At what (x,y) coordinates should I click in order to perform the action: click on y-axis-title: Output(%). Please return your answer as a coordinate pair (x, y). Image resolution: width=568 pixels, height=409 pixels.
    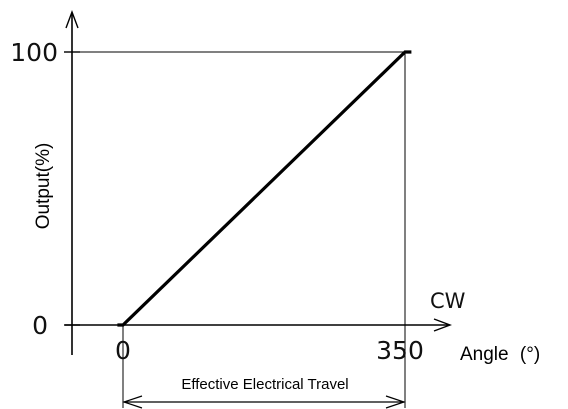
    Looking at the image, I should click on (43, 186).